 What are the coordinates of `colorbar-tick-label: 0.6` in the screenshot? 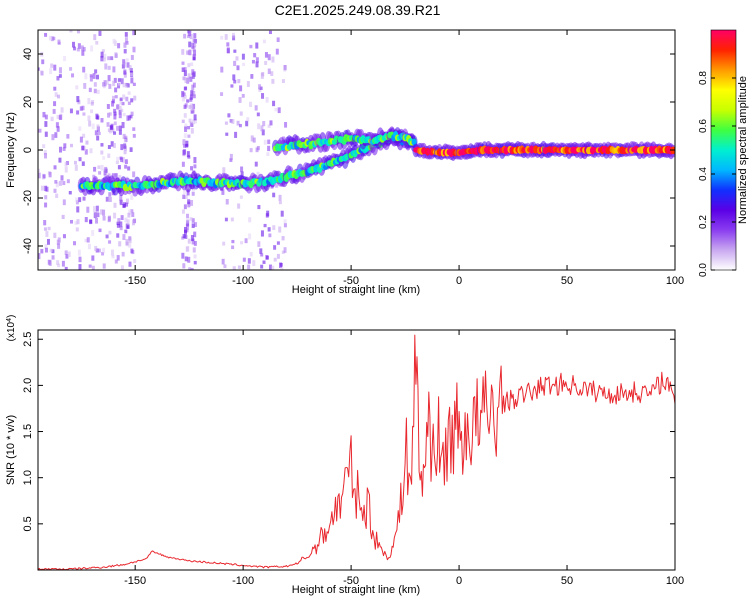 It's located at (703, 126).